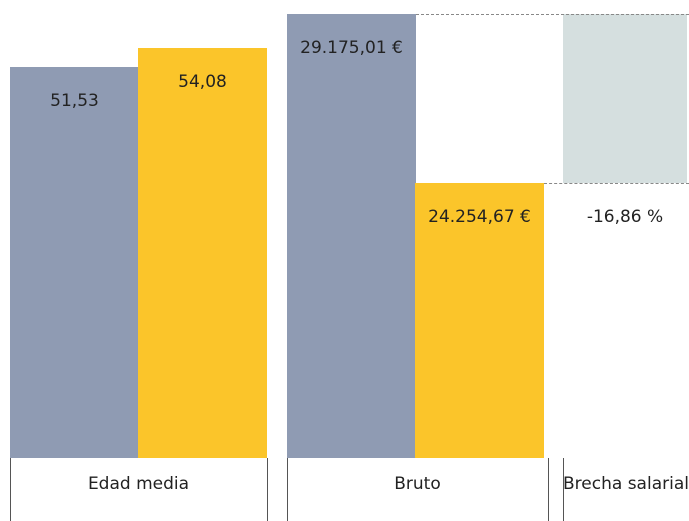 This screenshot has height=521, width=689. I want to click on category-label: Bruto, so click(417, 484).